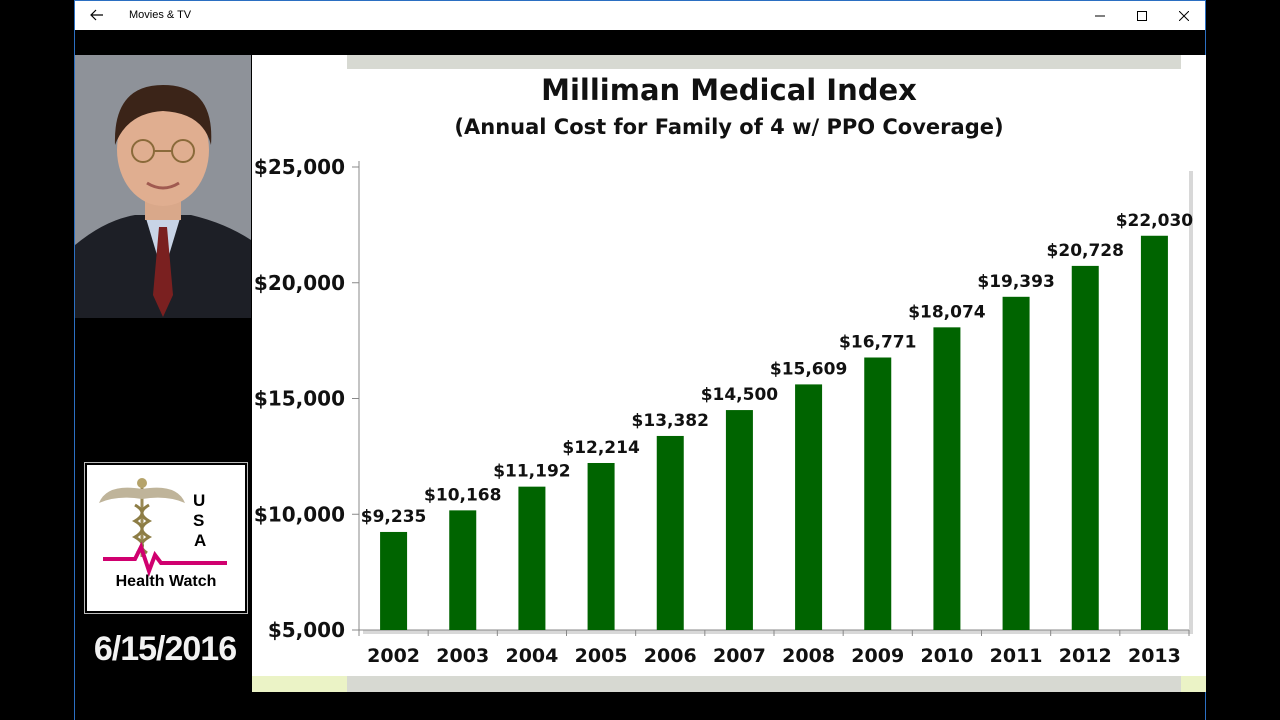 Image resolution: width=1280 pixels, height=720 pixels. What do you see at coordinates (306, 630) in the screenshot?
I see `y-tick-label: $5,000` at bounding box center [306, 630].